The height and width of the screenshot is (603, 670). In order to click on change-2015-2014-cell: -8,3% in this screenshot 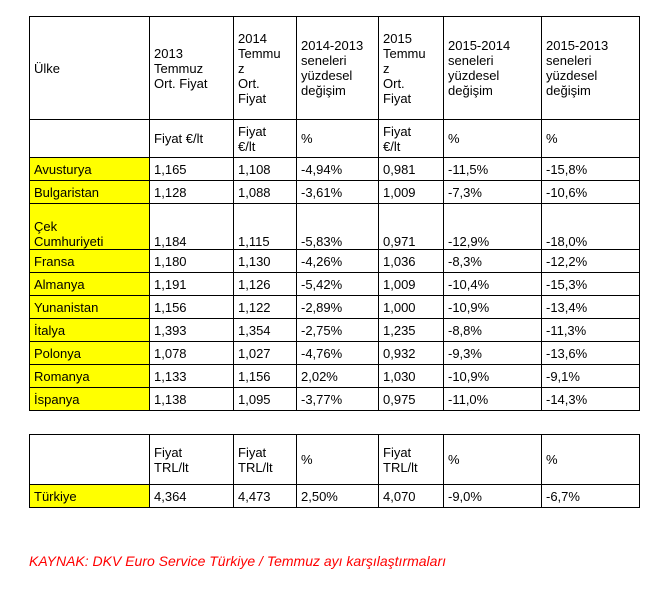, I will do `click(492, 261)`.